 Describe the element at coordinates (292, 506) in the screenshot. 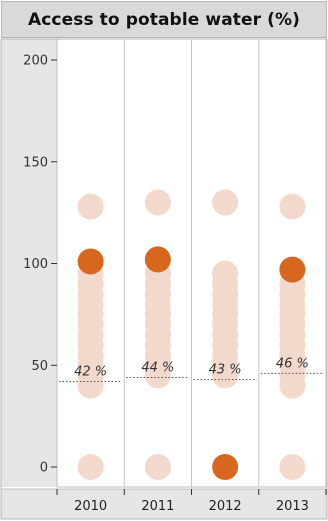

I see `x-tick-label: 2013` at that location.